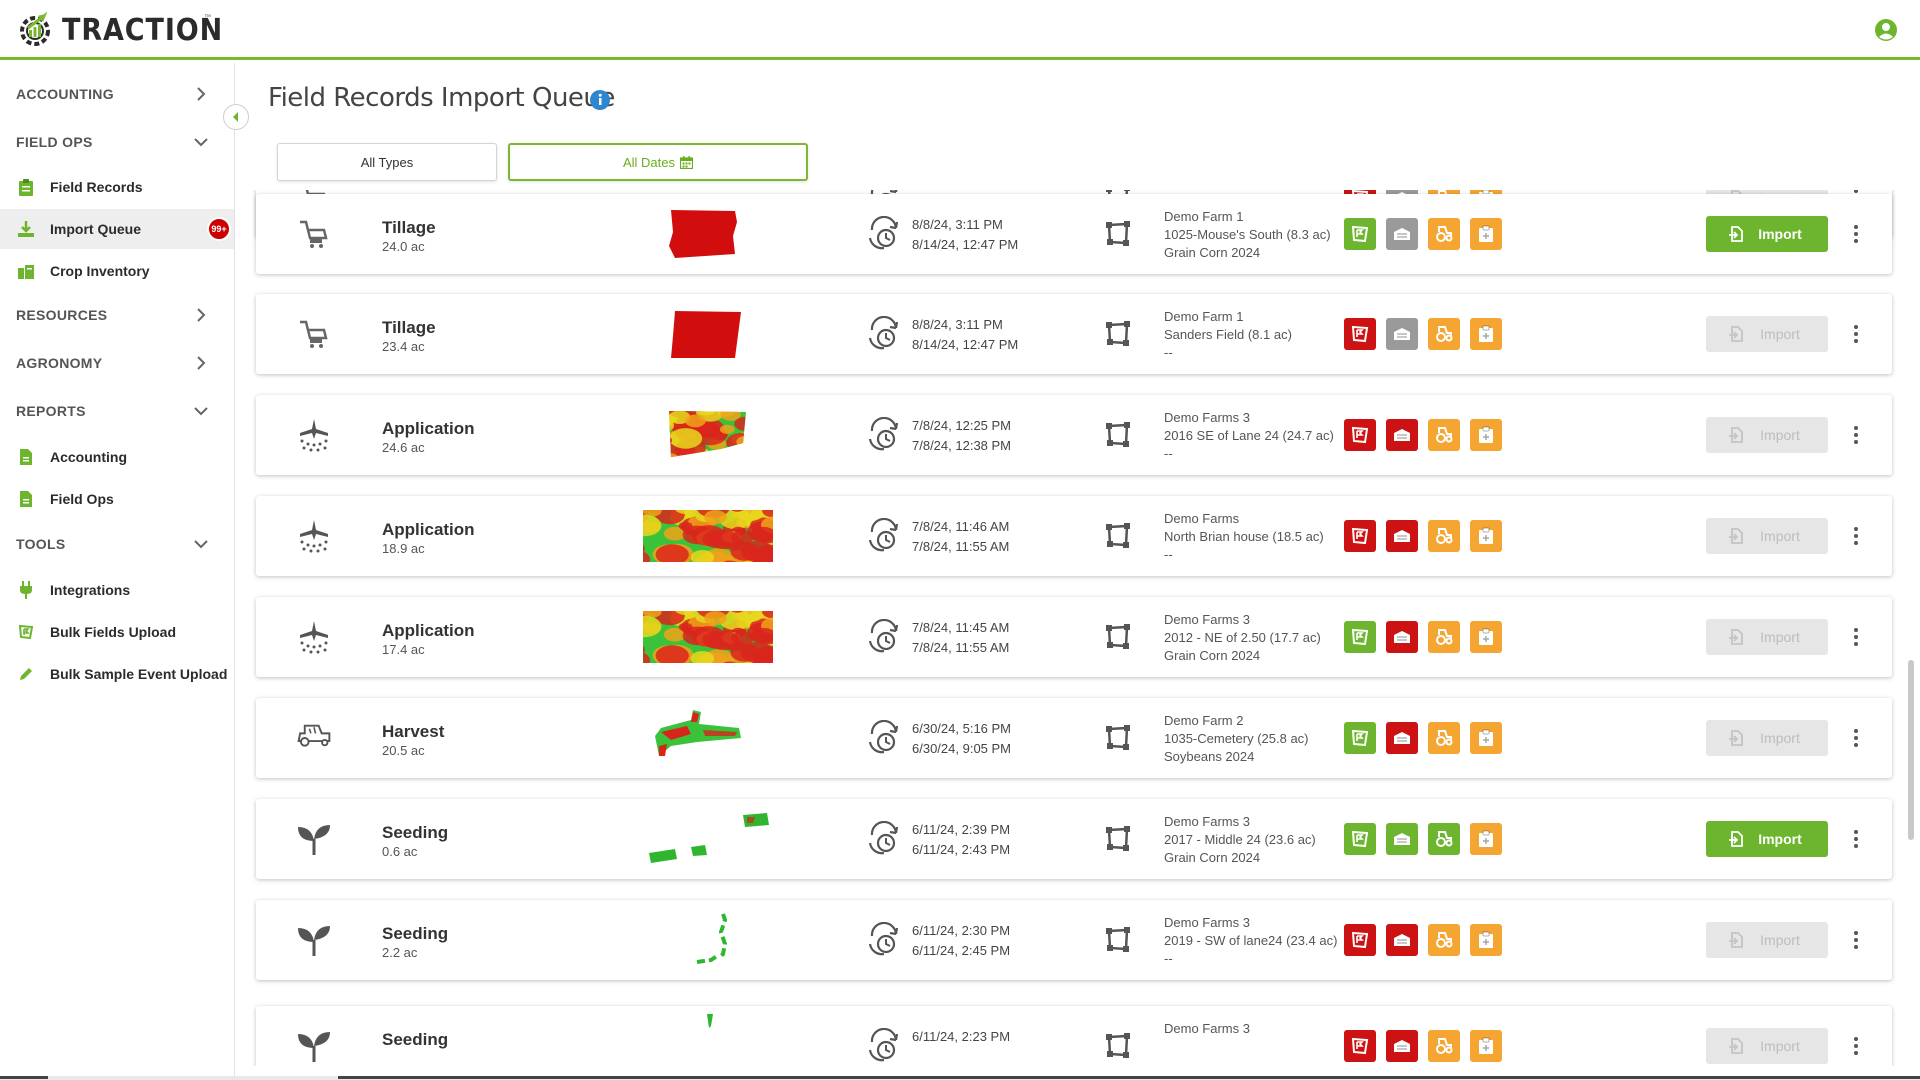  Describe the element at coordinates (117, 499) in the screenshot. I see `sidebar-item-reports-field-ops: Field Ops` at that location.